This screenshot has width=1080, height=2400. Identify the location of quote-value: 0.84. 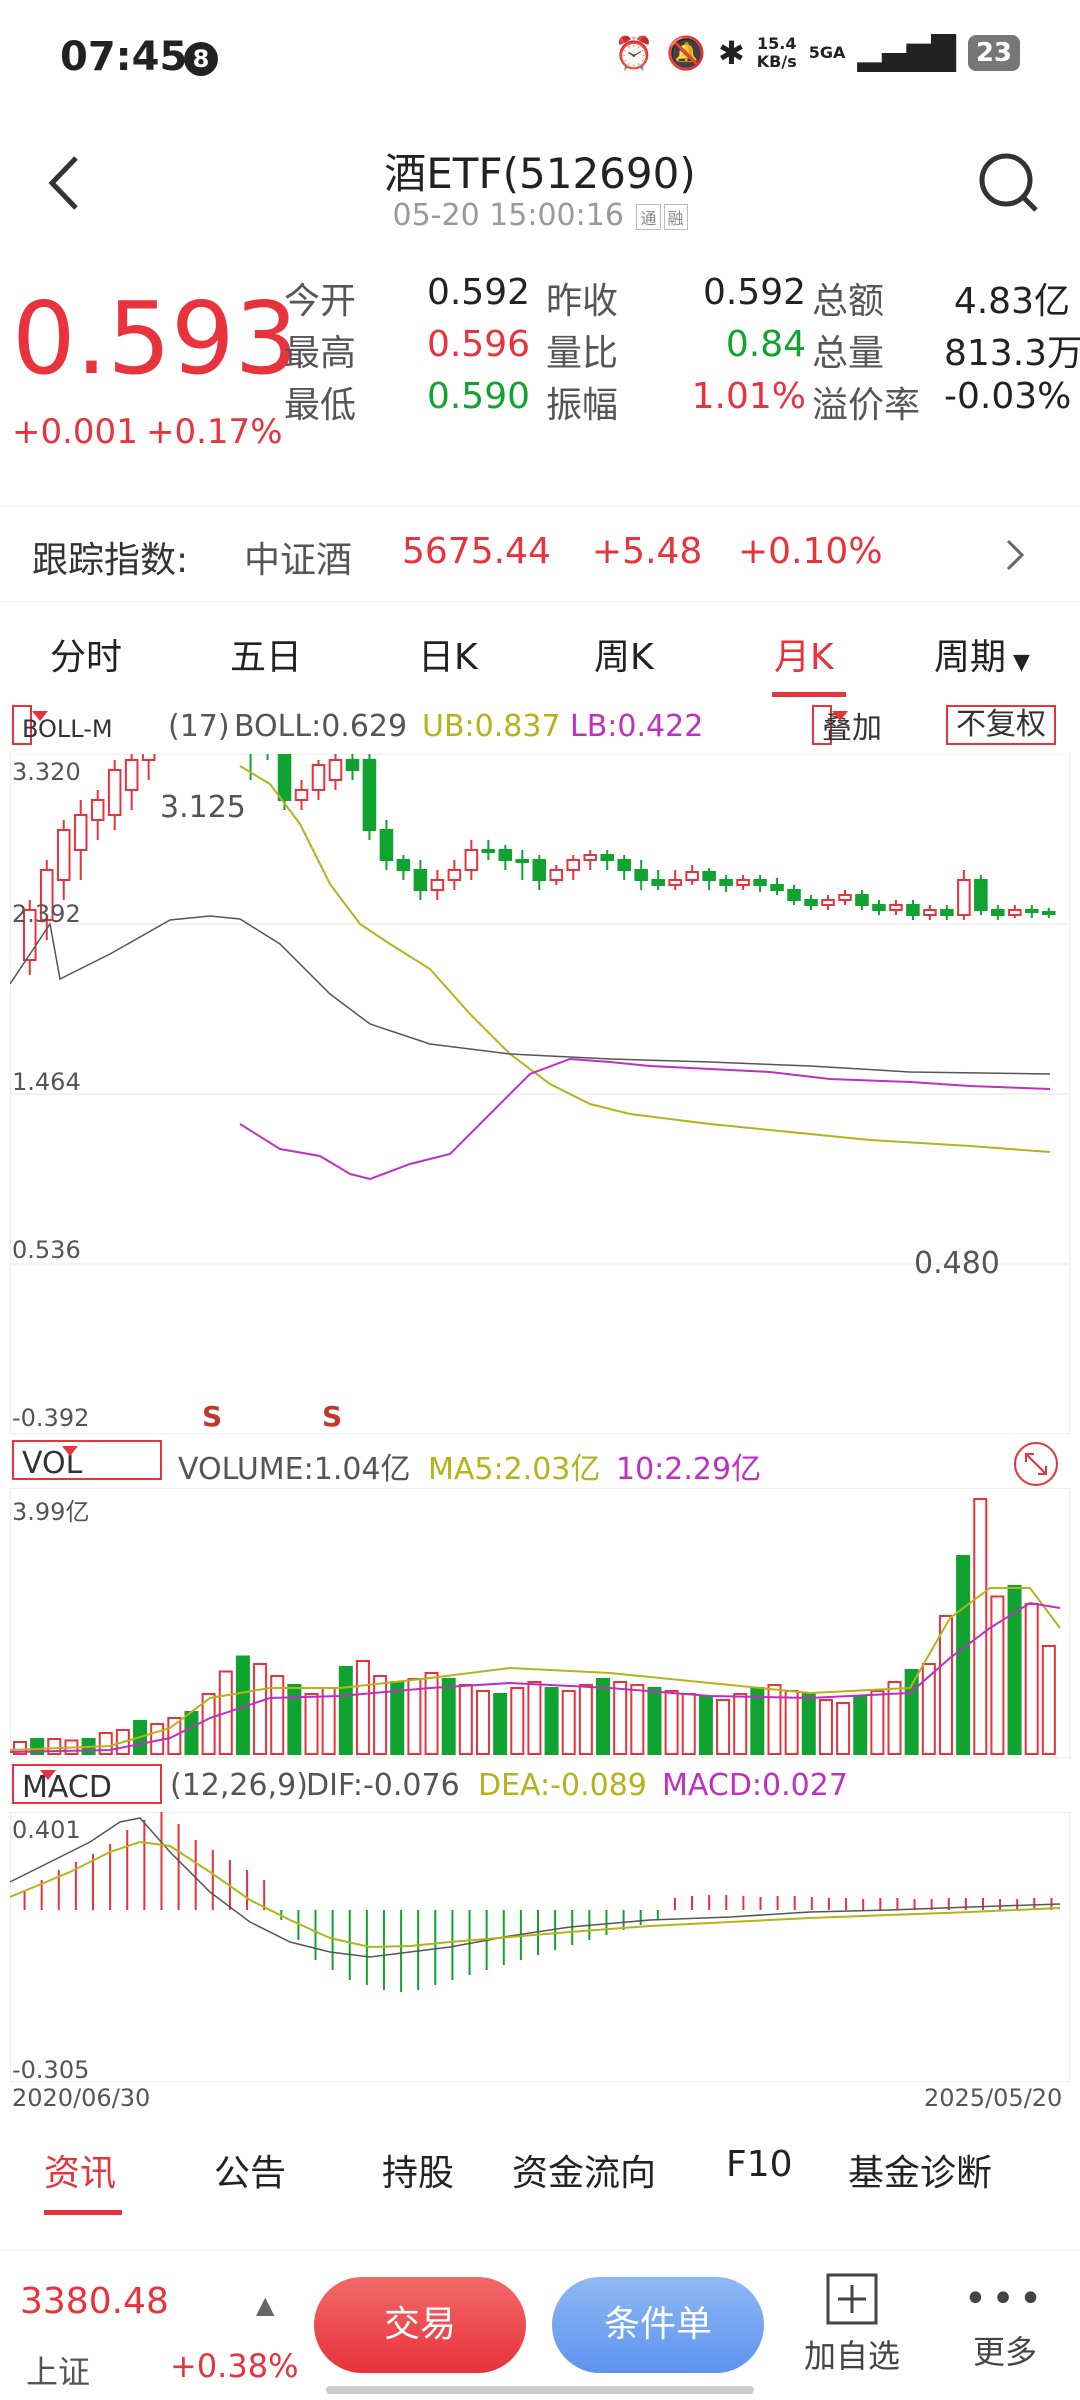
(765, 344).